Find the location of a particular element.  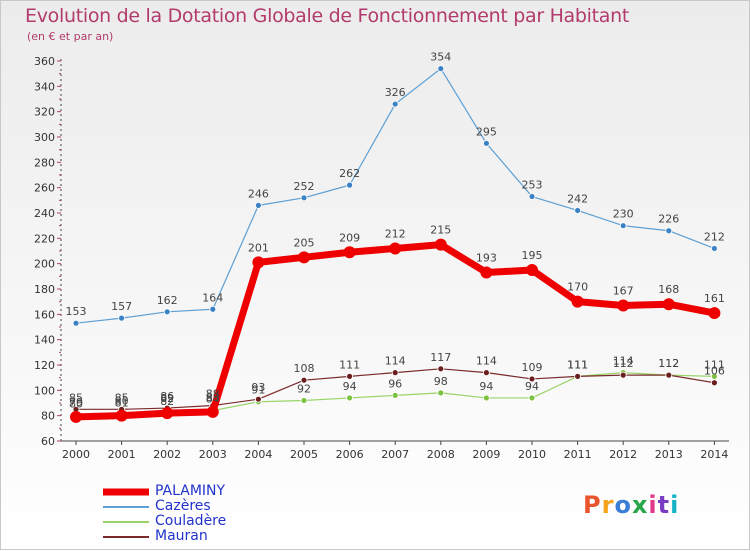

data-label-cazeres: 354 is located at coordinates (440, 57).